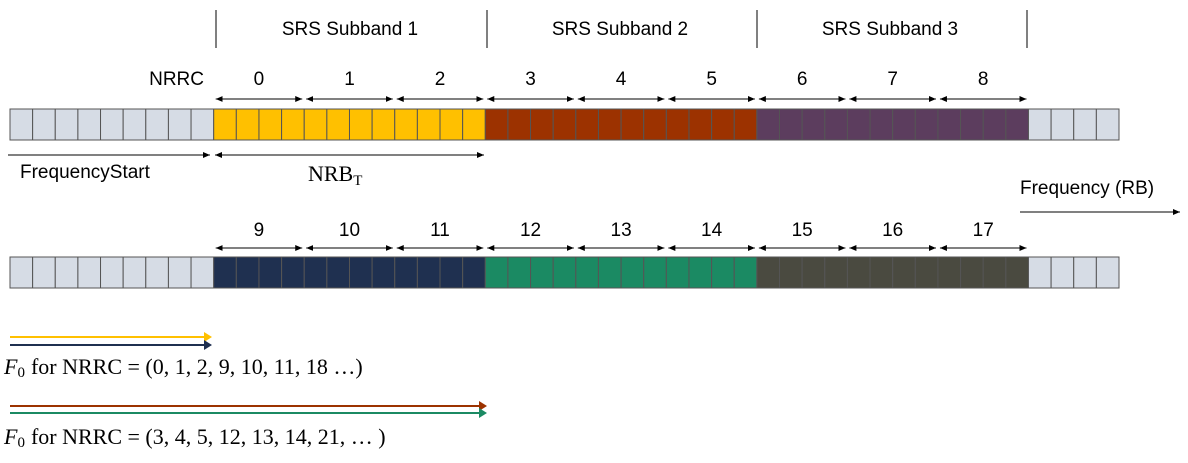  Describe the element at coordinates (1087, 188) in the screenshot. I see `frequency-axis-label: Frequency (RB)` at that location.